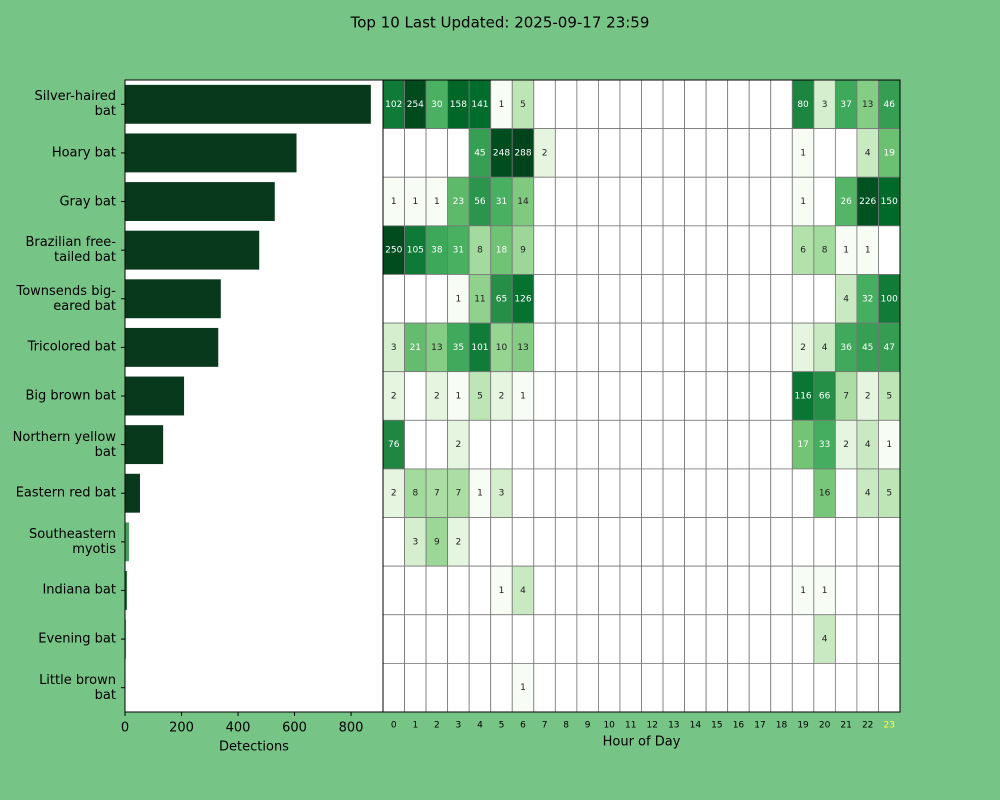  What do you see at coordinates (479, 348) in the screenshot?
I see `cell-label: 101` at bounding box center [479, 348].